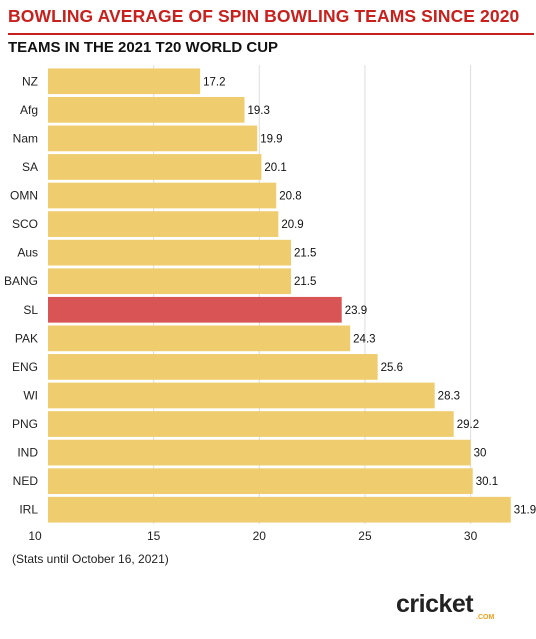 Image resolution: width=536 pixels, height=639 pixels. I want to click on data-label: 20.9, so click(292, 225).